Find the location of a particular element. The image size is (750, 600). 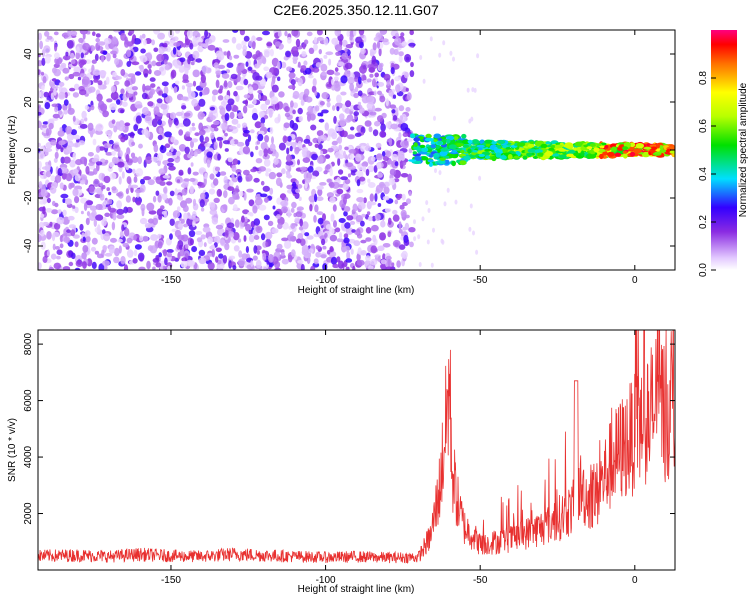

spectrogram-faint-cell is located at coordinates (427, 203).